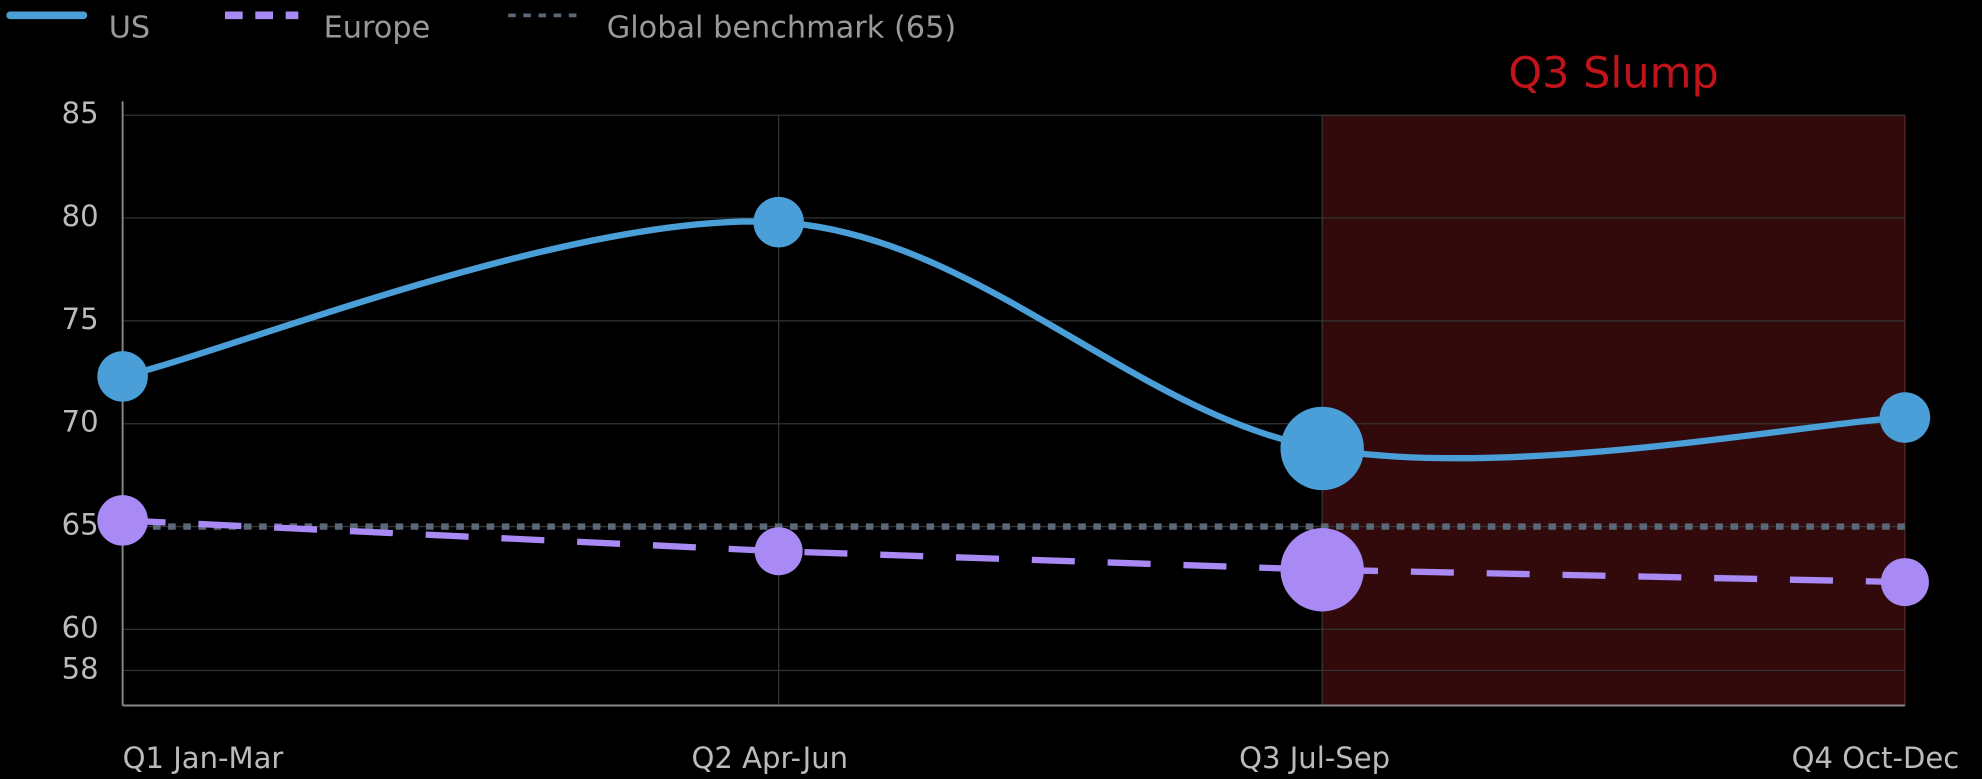 The image size is (1982, 779). Describe the element at coordinates (377, 28) in the screenshot. I see `legend-label: Europe` at that location.